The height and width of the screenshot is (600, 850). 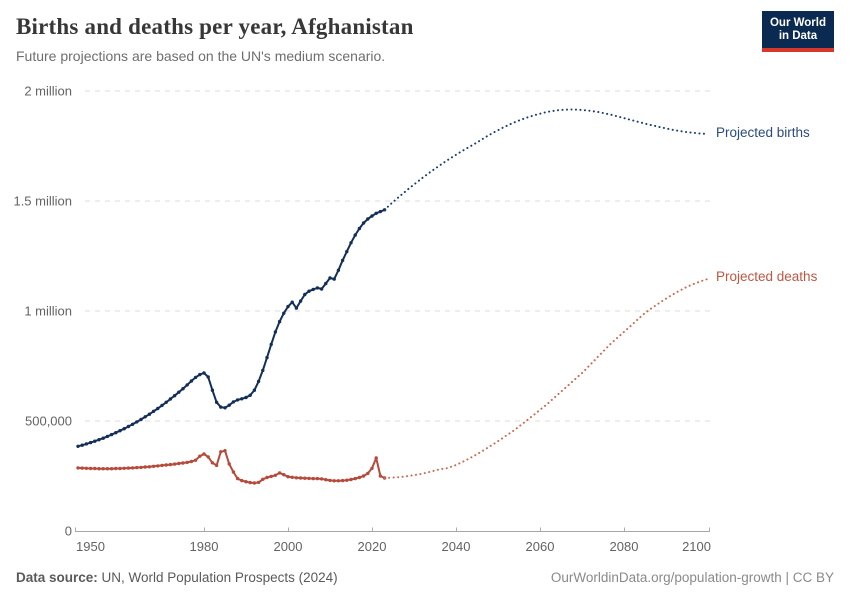 What do you see at coordinates (231, 328) in the screenshot?
I see `births-historical-line` at bounding box center [231, 328].